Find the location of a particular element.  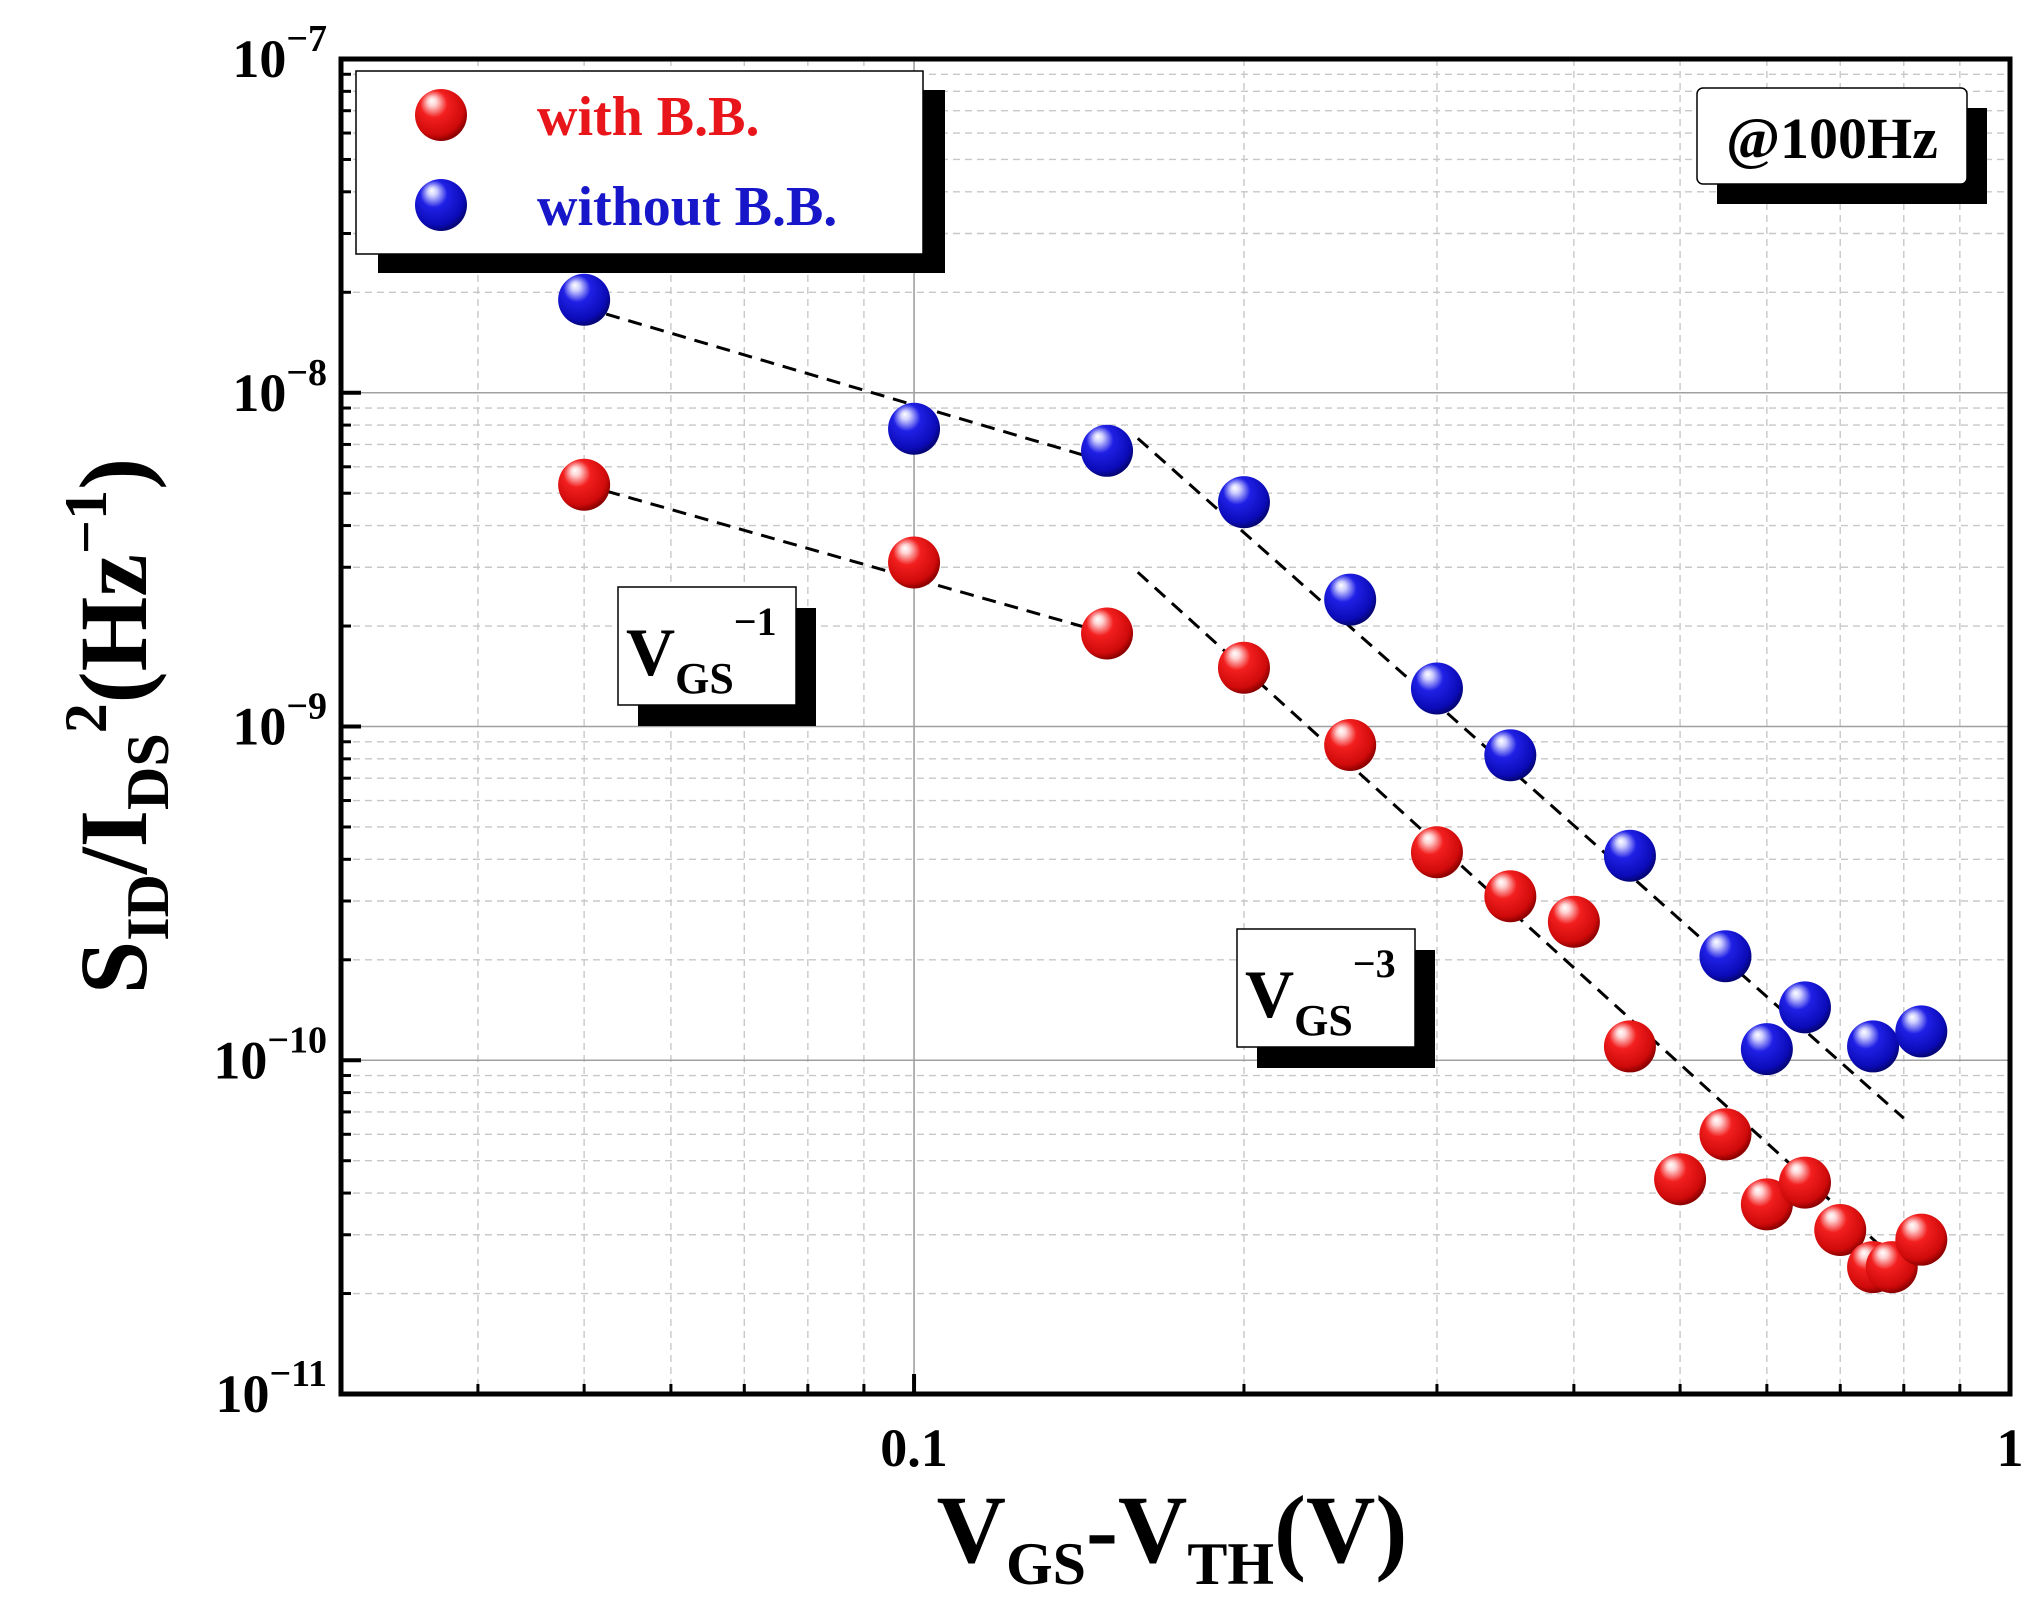

legend-label-with-bb: with B.B. is located at coordinates (648, 117).